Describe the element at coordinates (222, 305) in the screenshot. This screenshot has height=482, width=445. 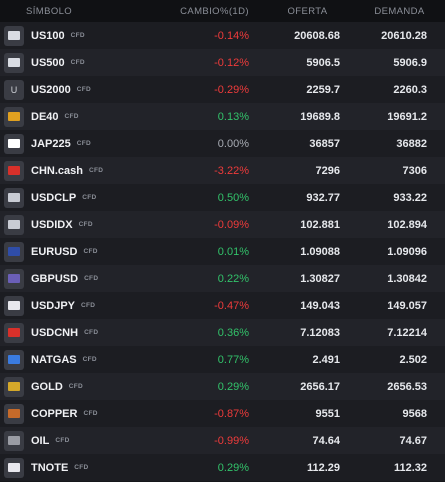
I see `table-row: USDJPY CFD -0.47% 149.043 149.057` at that location.